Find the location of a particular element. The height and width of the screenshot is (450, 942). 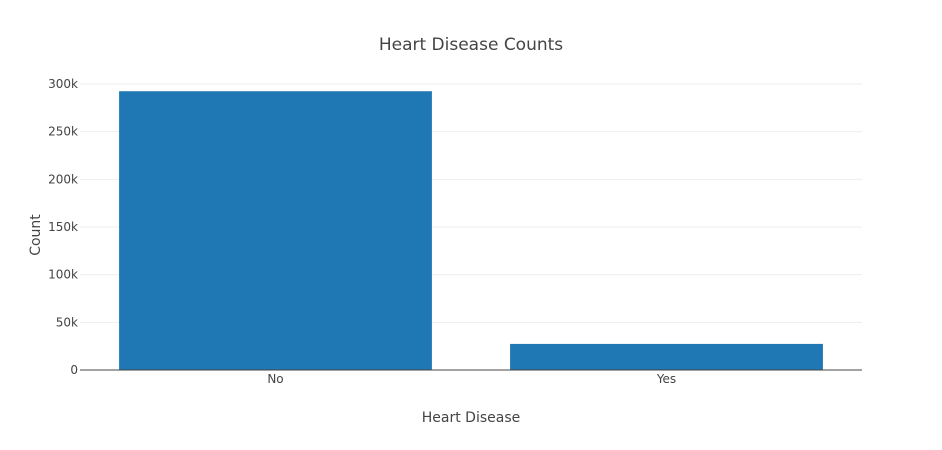

y-tick-label: 200k is located at coordinates (63, 179).